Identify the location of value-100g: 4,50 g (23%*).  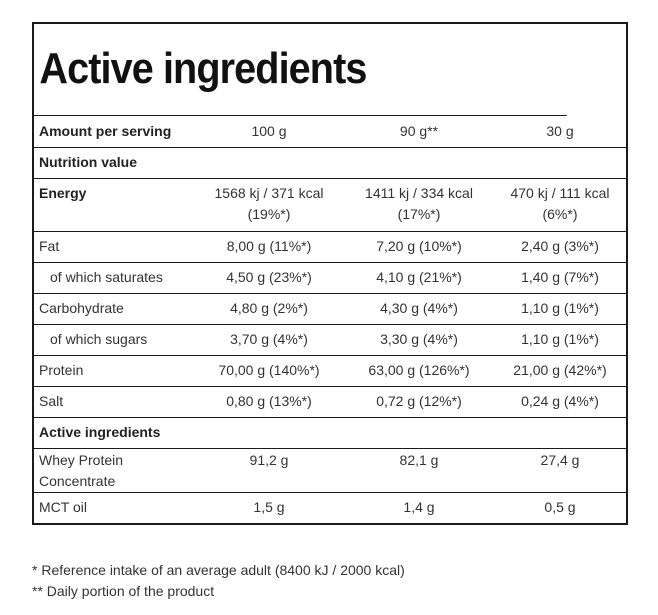
(269, 277).